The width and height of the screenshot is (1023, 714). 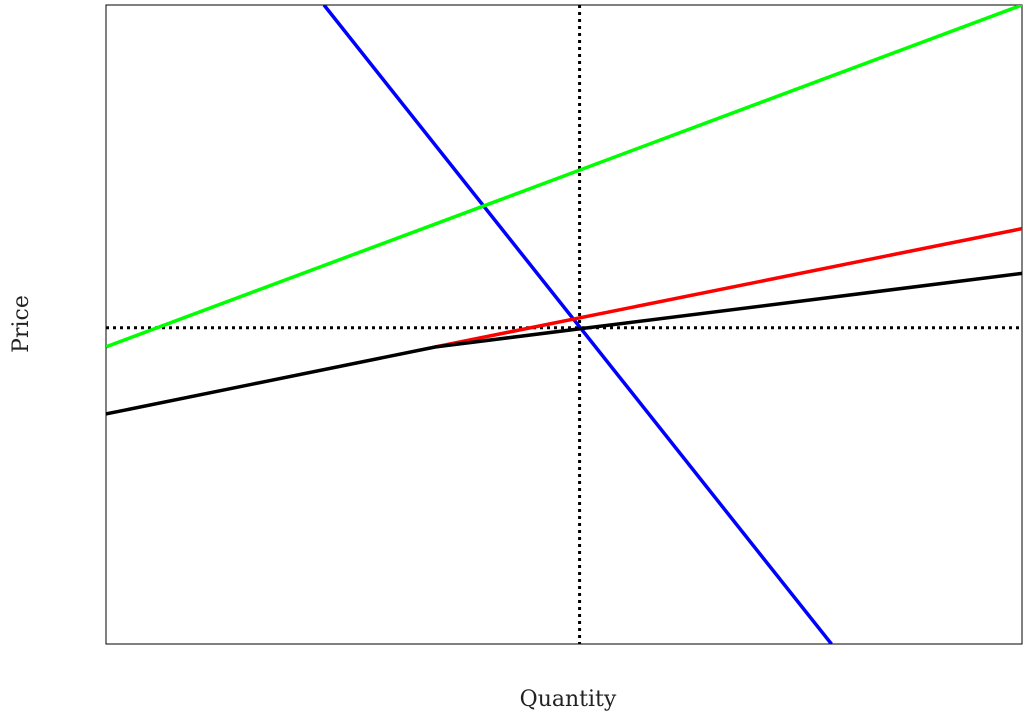 I want to click on x-axis-label: Quantity, so click(x=568, y=699).